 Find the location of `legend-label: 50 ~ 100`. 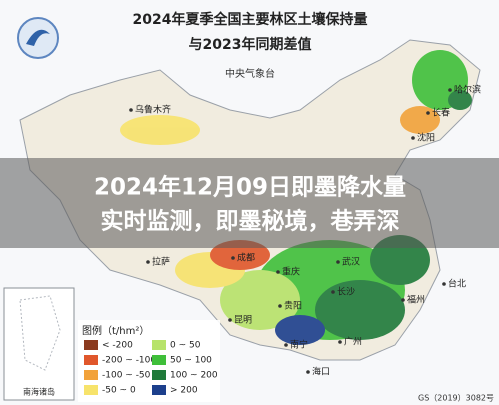

legend-label: 50 ~ 100 is located at coordinates (191, 361).